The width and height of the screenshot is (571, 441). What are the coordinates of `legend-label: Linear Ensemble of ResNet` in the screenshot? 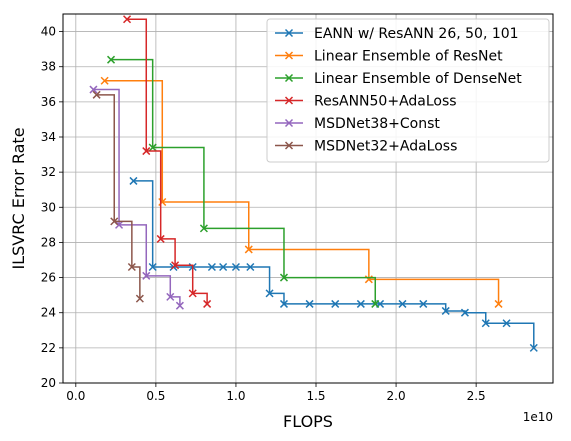 It's located at (408, 57).